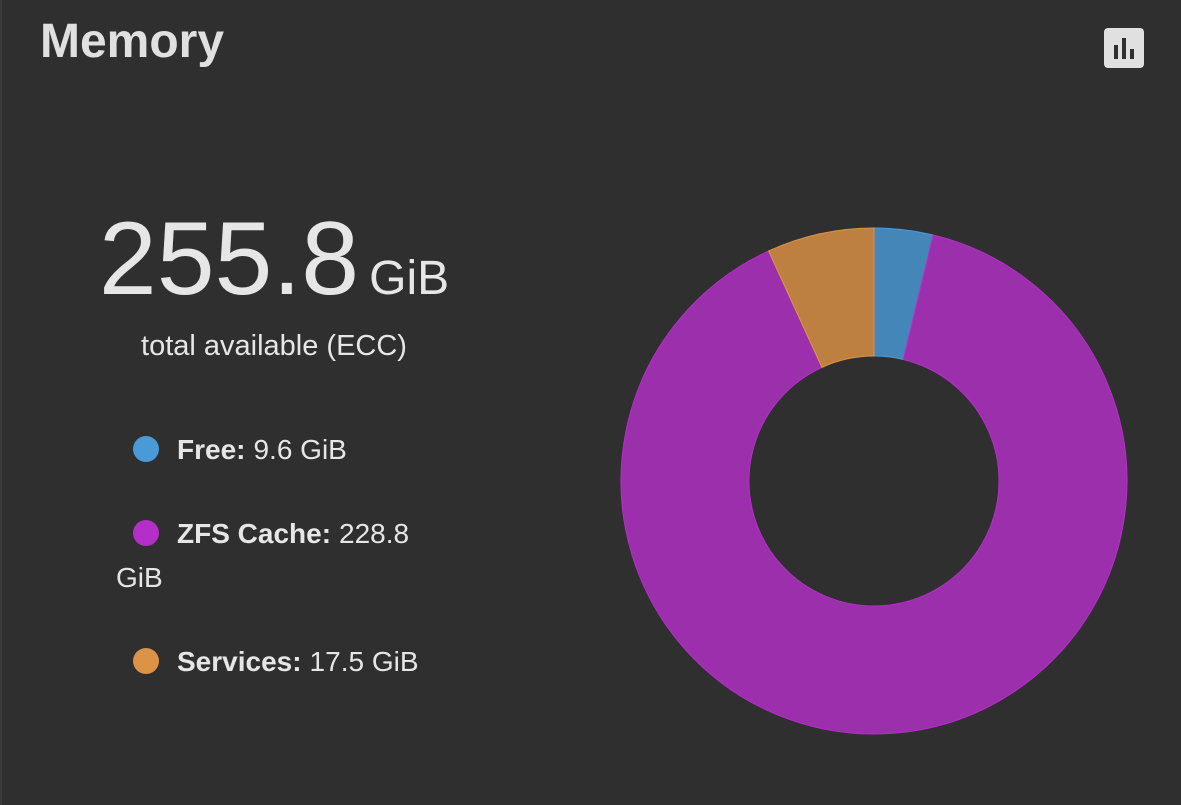 The height and width of the screenshot is (805, 1181). What do you see at coordinates (300, 449) in the screenshot?
I see `legend-value: 9.6 GiB` at bounding box center [300, 449].